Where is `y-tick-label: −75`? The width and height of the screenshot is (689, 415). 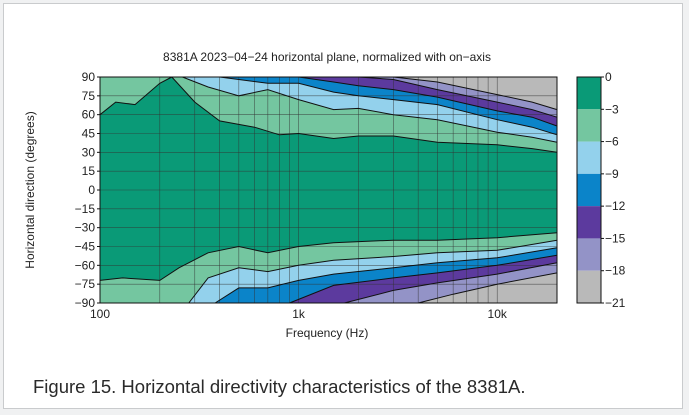
y-tick-label: −75 is located at coordinates (85, 284).